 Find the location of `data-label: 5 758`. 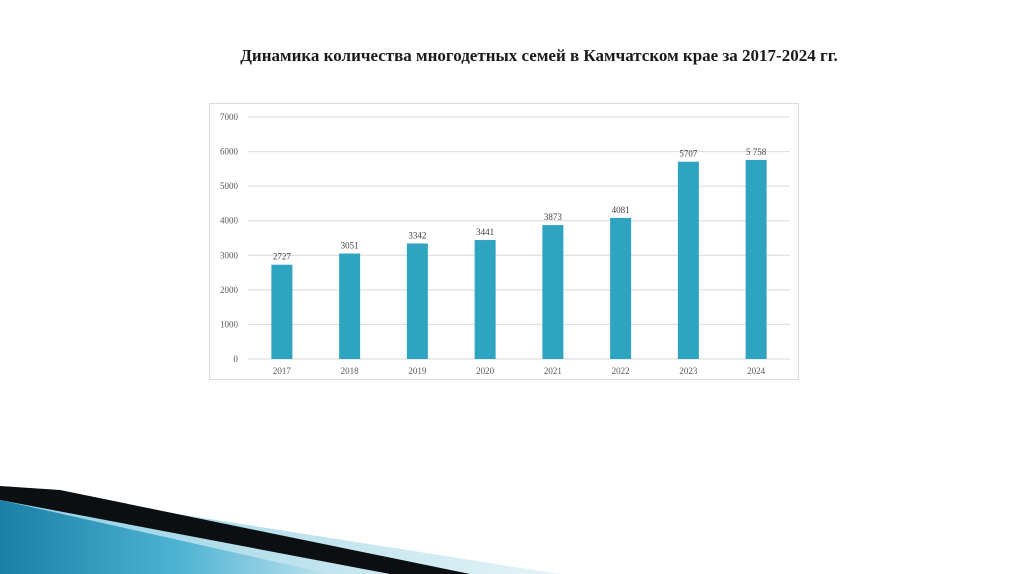

data-label: 5 758 is located at coordinates (756, 152).